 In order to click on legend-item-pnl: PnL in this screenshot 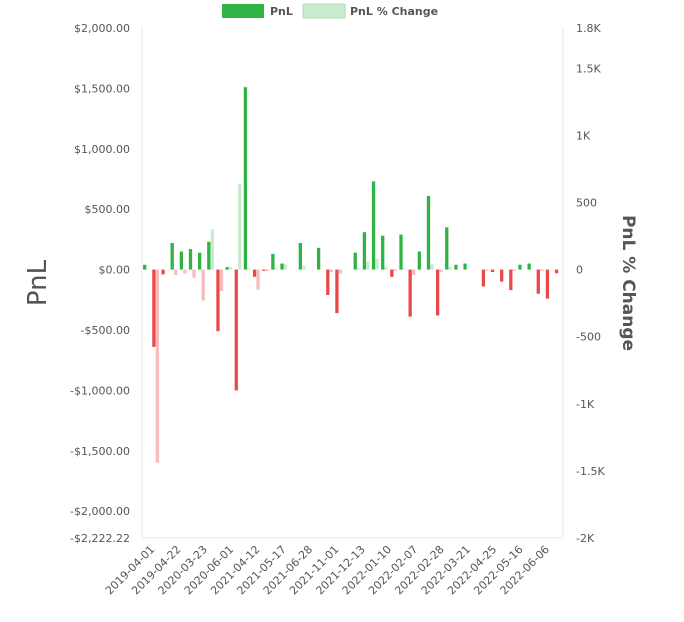, I will do `click(257, 11)`.